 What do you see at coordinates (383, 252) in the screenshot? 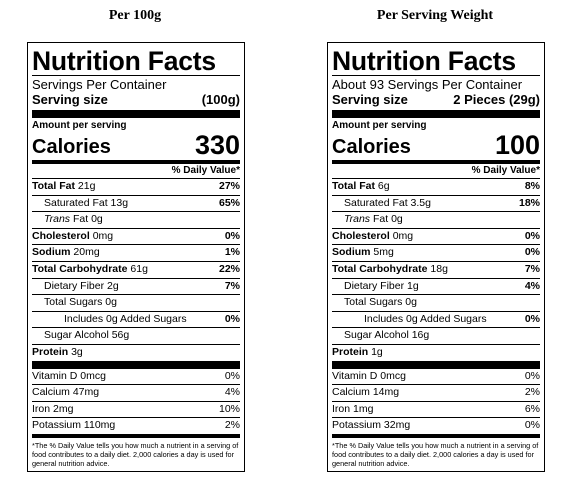
I see `label-text: 5mg` at bounding box center [383, 252].